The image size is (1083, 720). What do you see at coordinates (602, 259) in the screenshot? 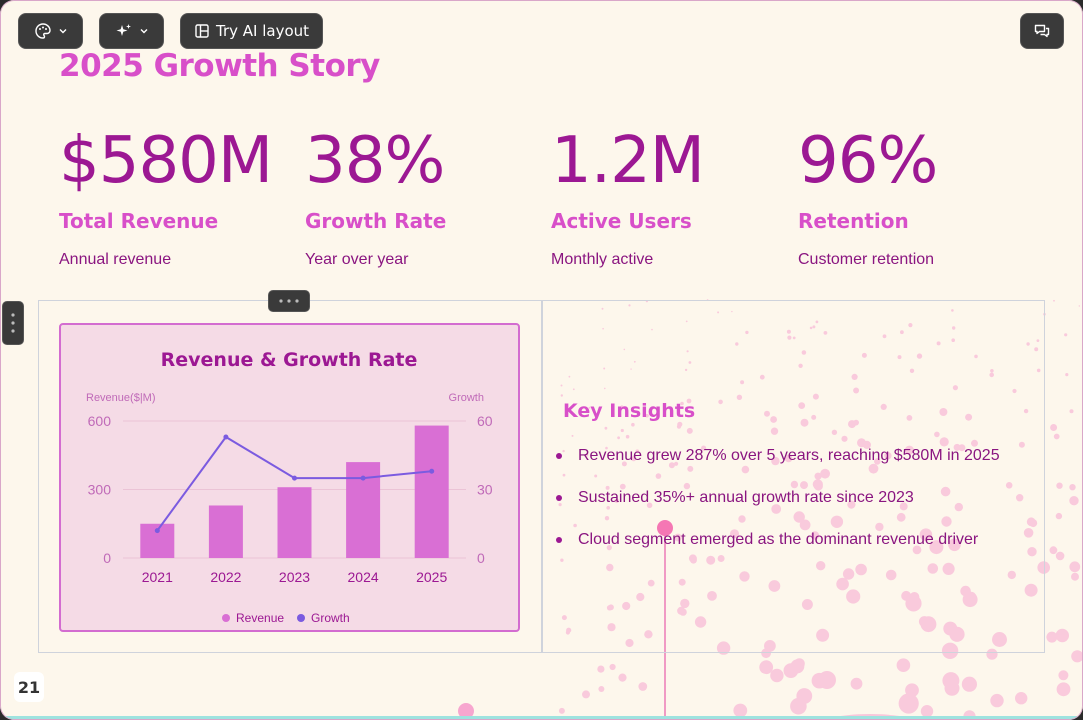
I see `stat-sub: Monthly active` at bounding box center [602, 259].